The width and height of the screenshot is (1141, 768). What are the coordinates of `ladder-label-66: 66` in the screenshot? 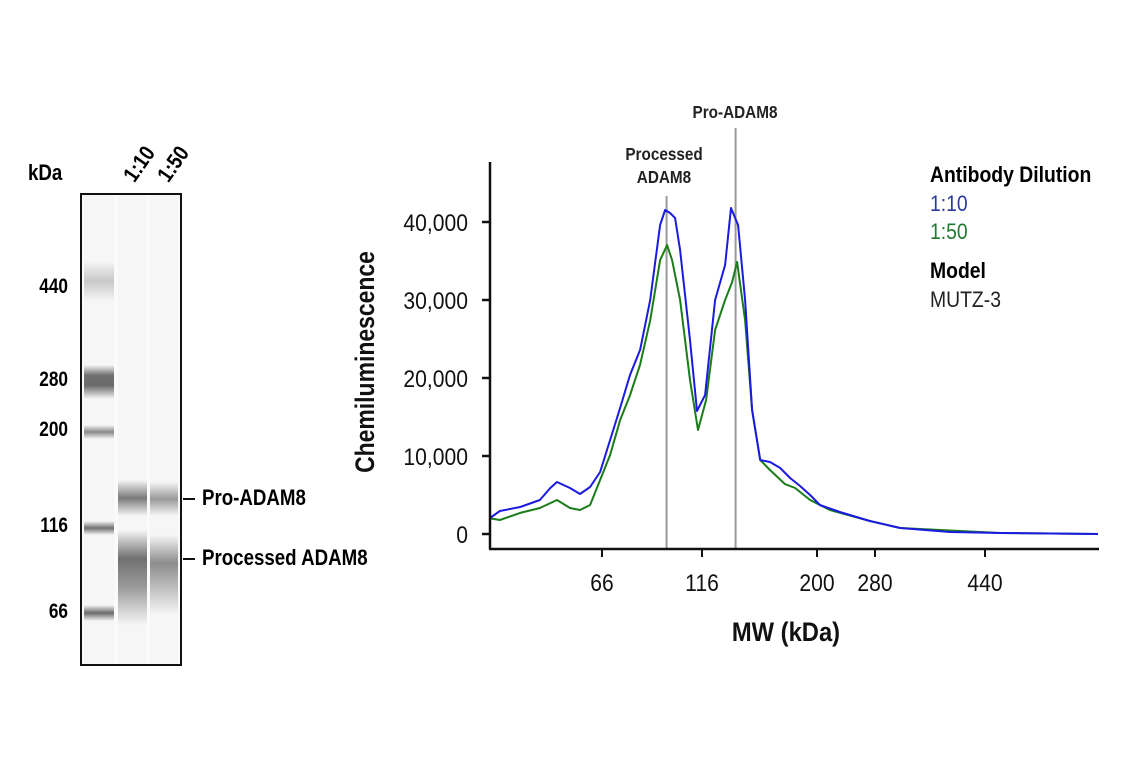 It's located at (58, 611).